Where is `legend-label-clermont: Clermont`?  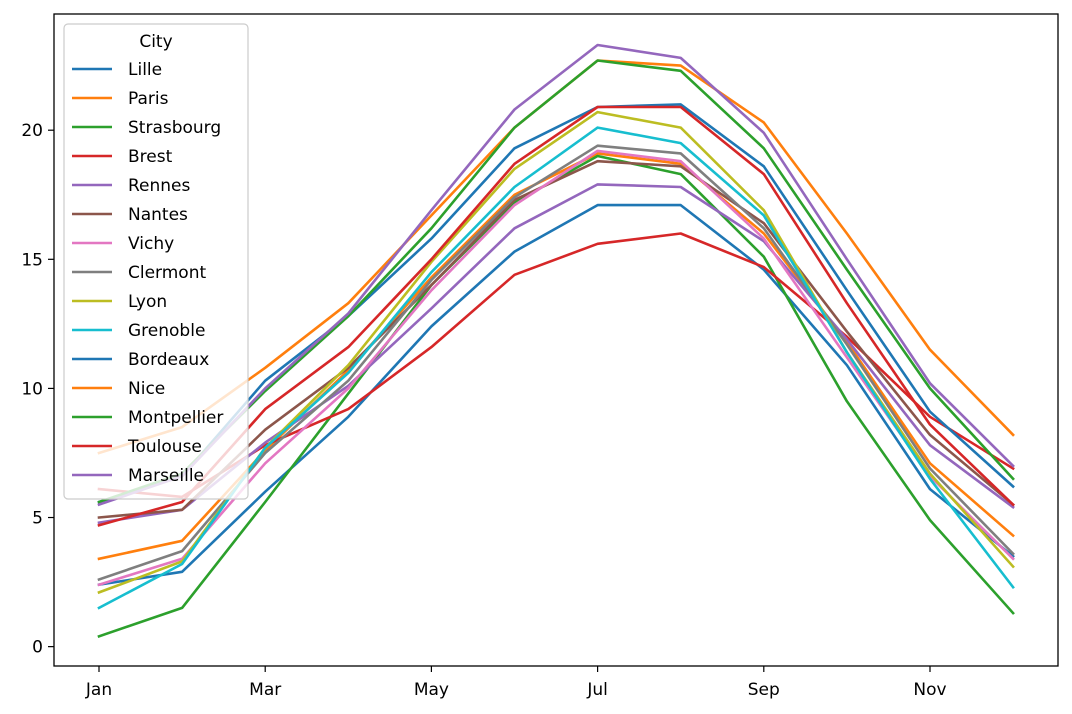 legend-label-clermont: Clermont is located at coordinates (167, 273).